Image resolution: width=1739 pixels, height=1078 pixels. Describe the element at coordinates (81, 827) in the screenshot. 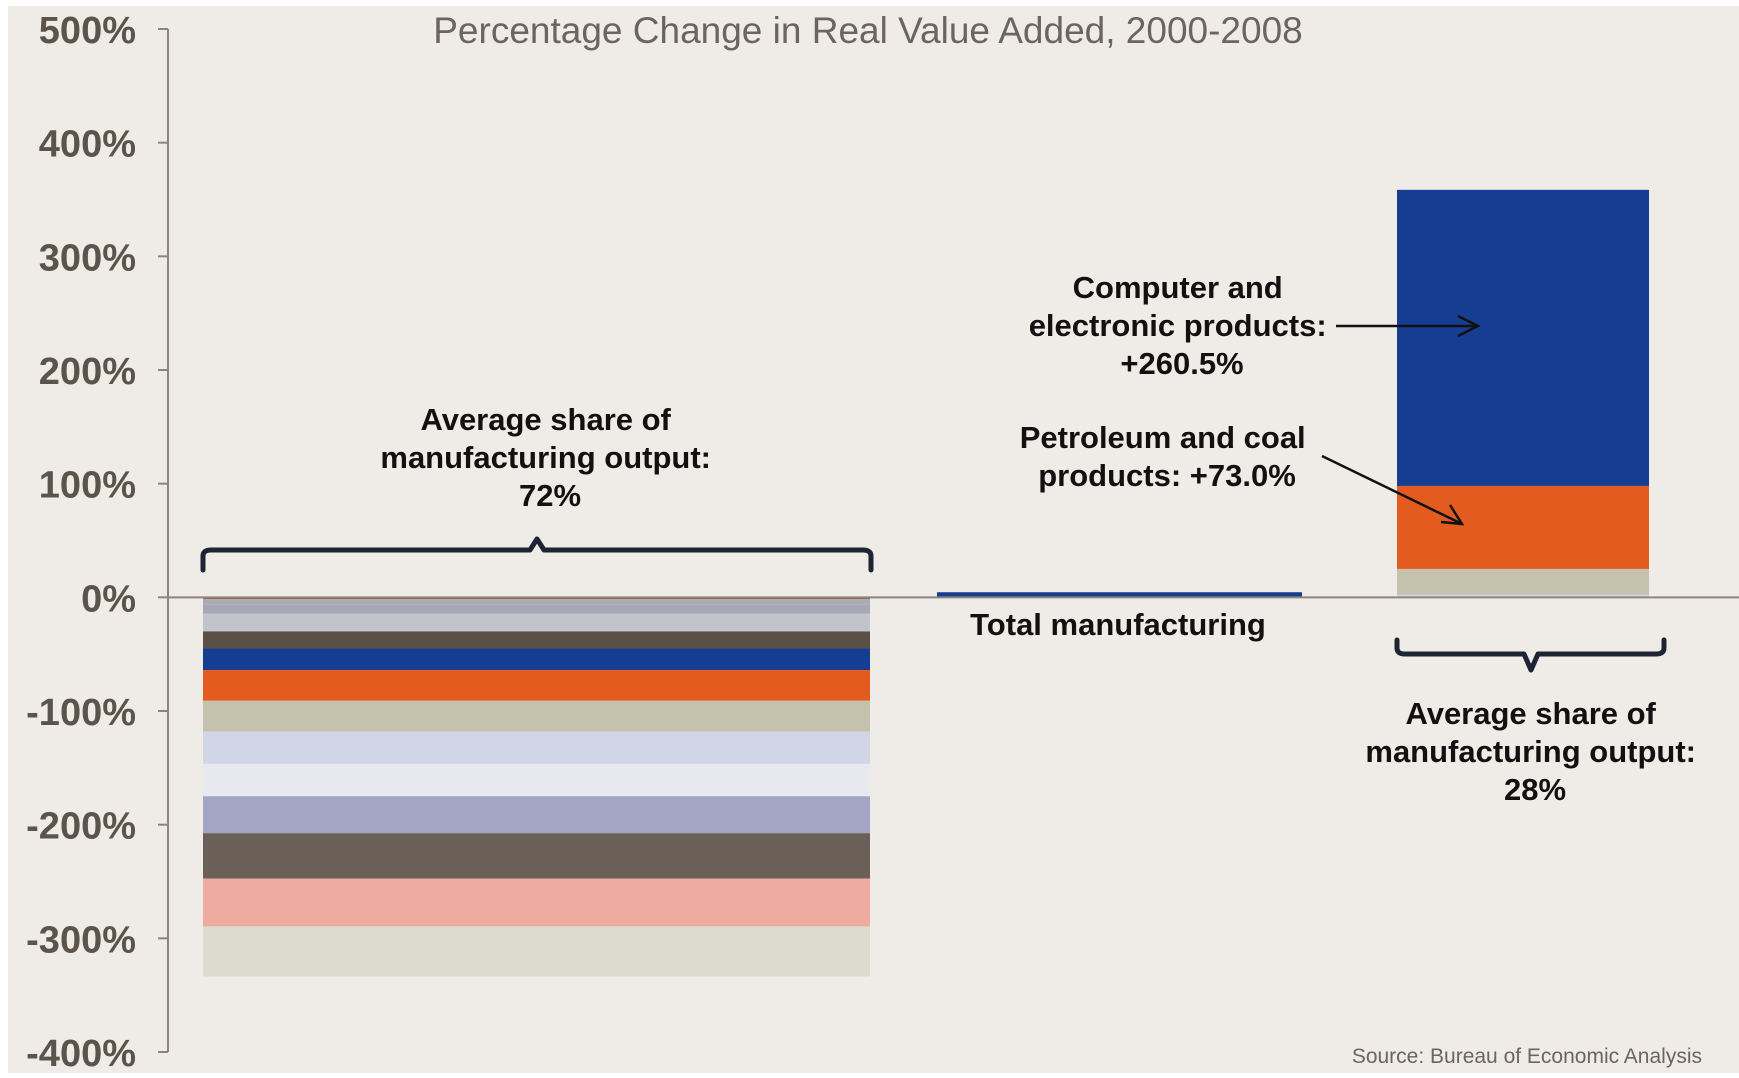

I see `y-tick-label: -200%` at that location.